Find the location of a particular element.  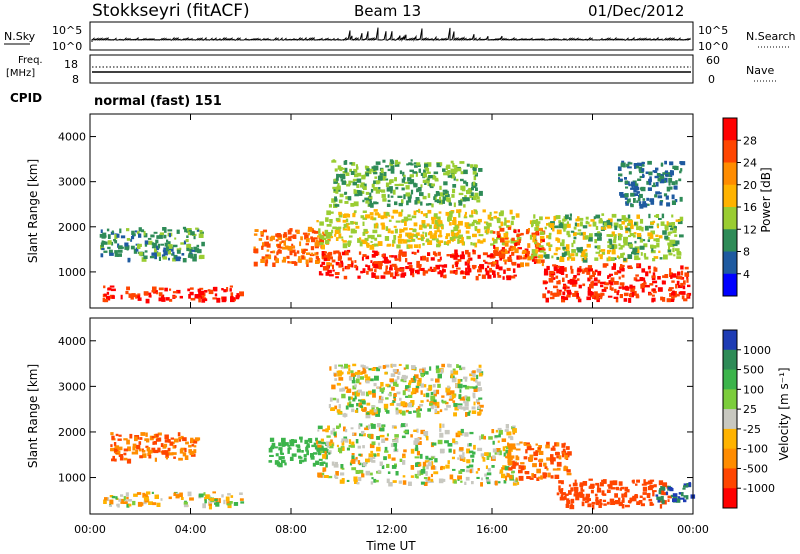

velocity-colorbar-swatch is located at coordinates (730, 340).